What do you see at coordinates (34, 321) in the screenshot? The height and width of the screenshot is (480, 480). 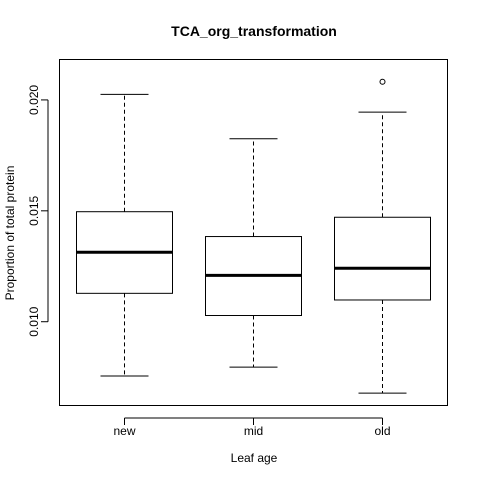 I see `y-tick-label: 0.010` at bounding box center [34, 321].